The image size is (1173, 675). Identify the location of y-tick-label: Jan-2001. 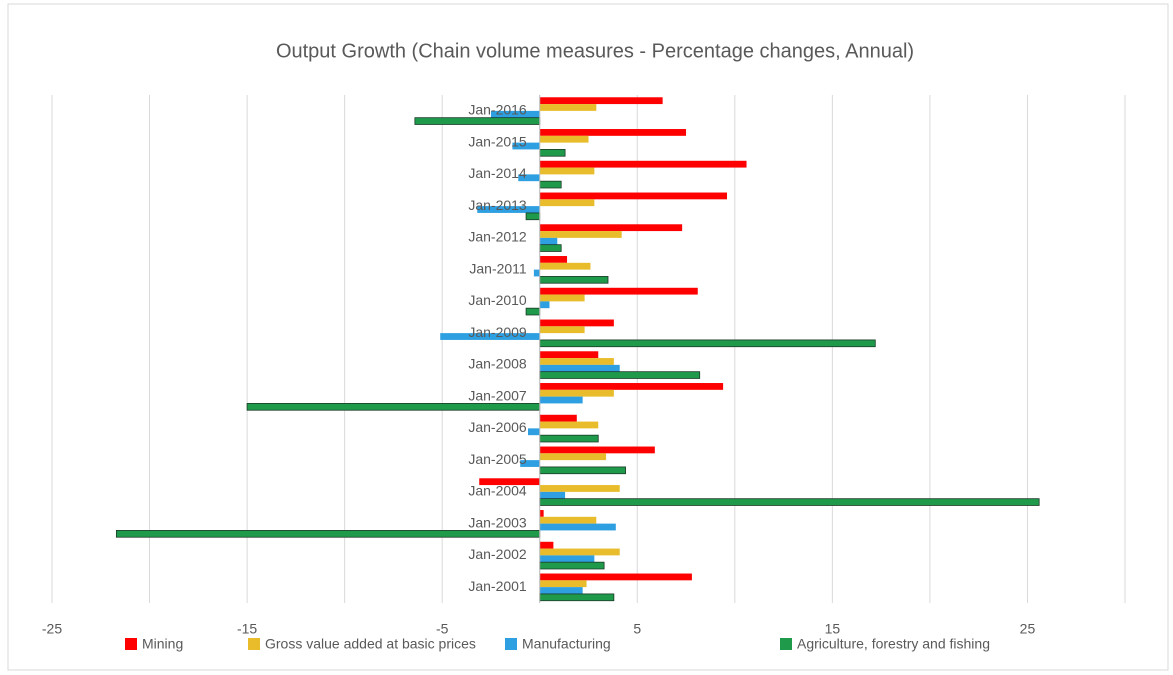
(497, 586).